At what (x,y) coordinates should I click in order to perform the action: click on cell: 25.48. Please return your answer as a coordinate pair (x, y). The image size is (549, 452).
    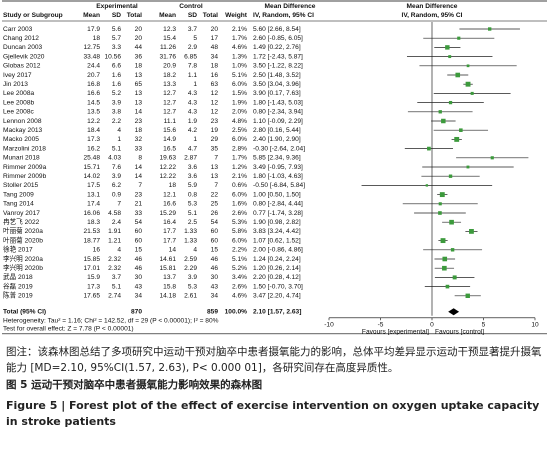
    Looking at the image, I should click on (91, 158).